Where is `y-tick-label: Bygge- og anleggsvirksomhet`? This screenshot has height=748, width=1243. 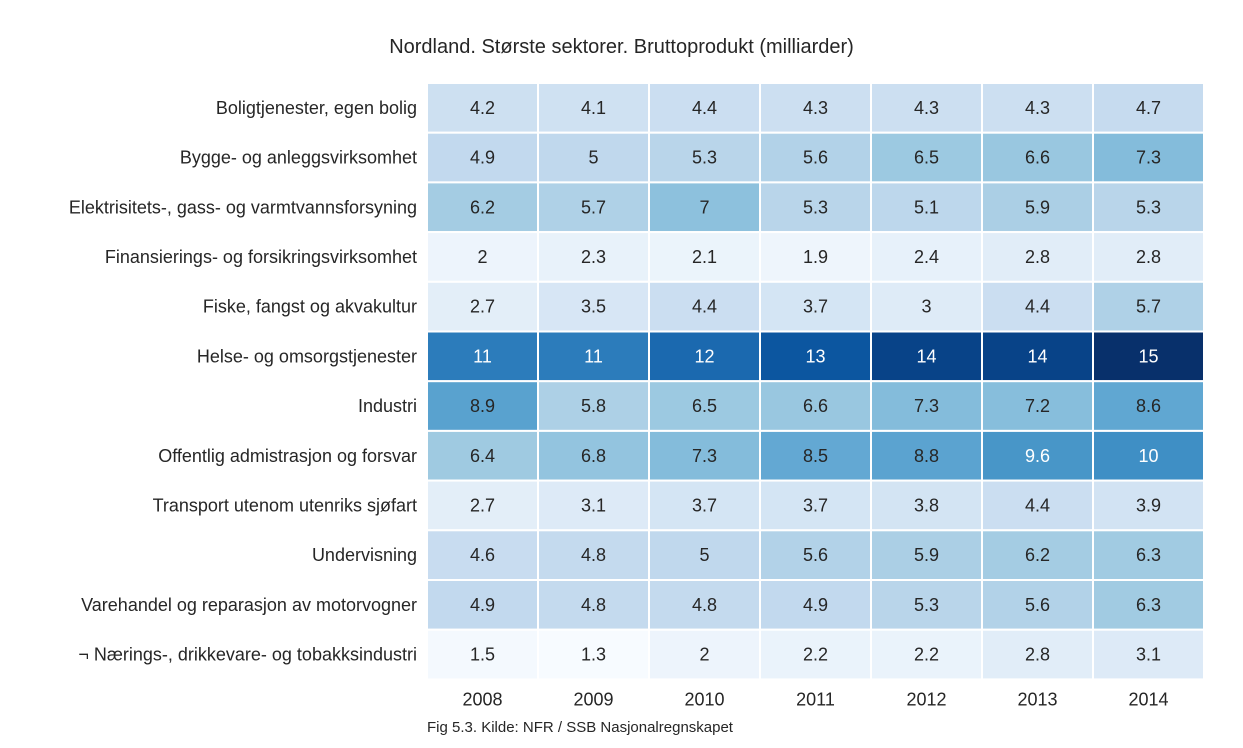
y-tick-label: Bygge- og anleggsvirksomhet is located at coordinates (298, 158).